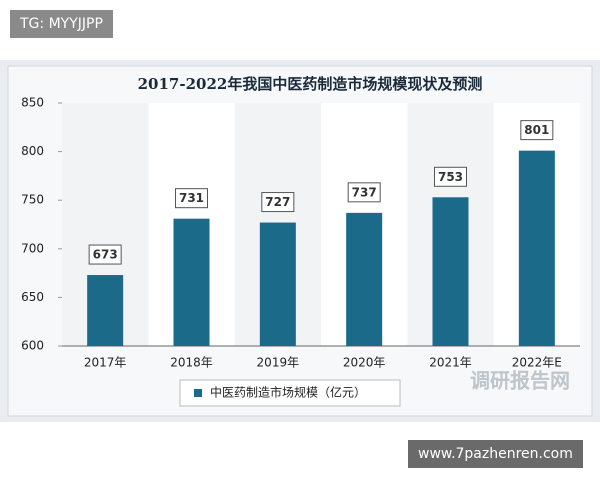  What do you see at coordinates (310, 84) in the screenshot?
I see `chart-title: 2017-2022年我国中医药制造市场规模现状及预测` at bounding box center [310, 84].